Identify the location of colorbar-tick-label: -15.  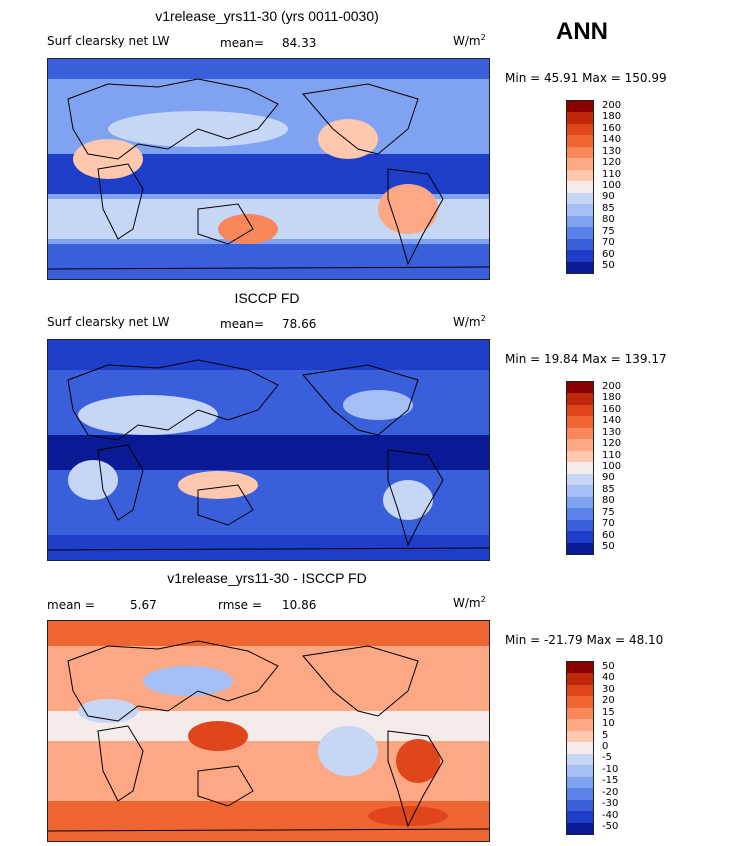
(610, 781).